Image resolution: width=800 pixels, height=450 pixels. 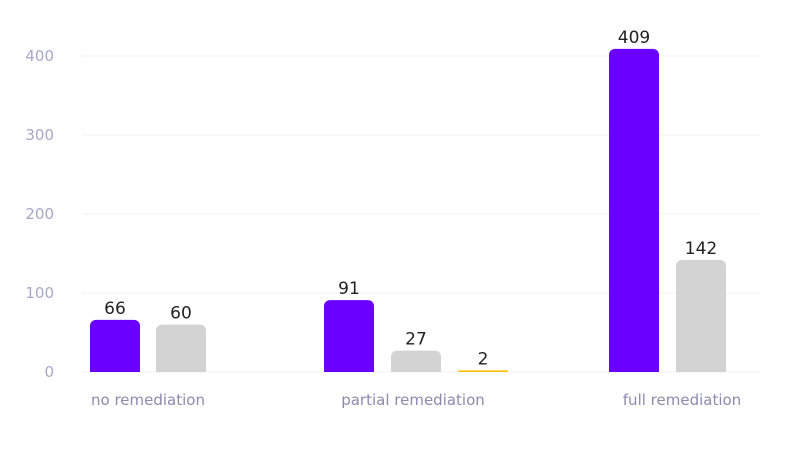 I want to click on y-tick-label: 100, so click(x=39, y=293).